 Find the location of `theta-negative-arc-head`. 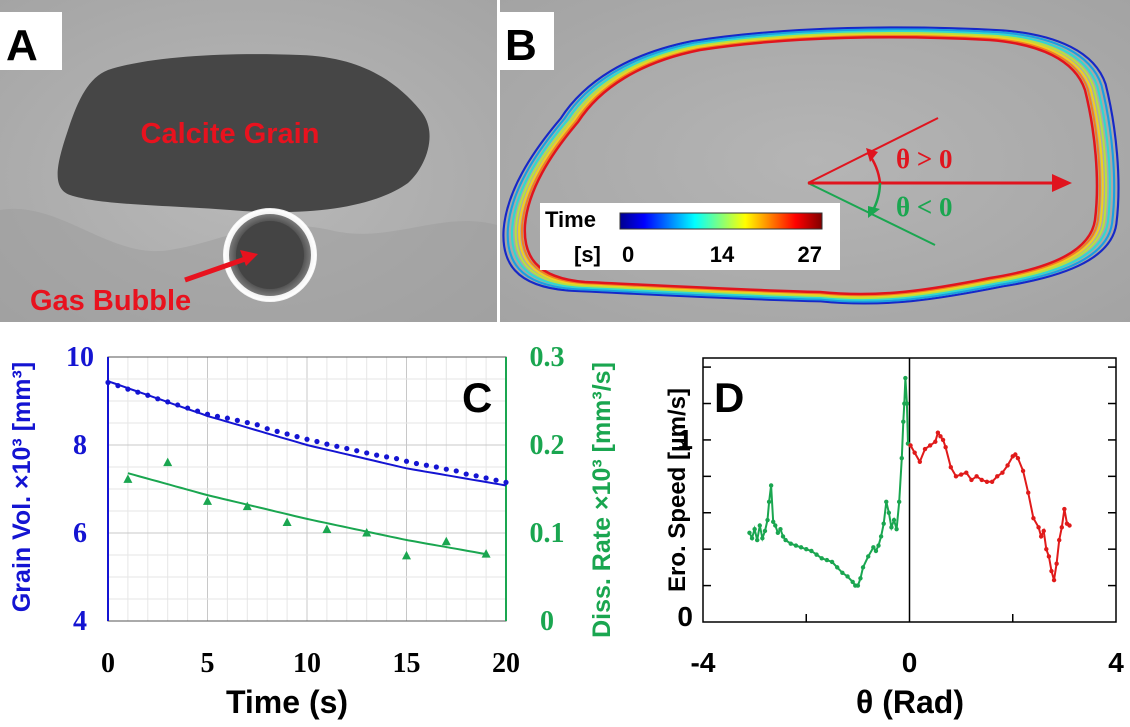

theta-negative-arc-head is located at coordinates (874, 212).